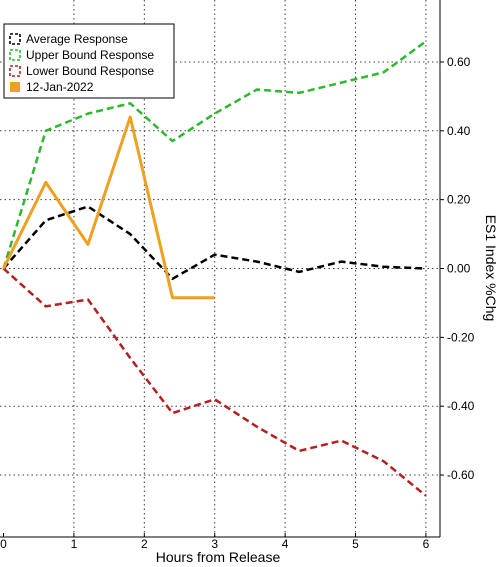  I want to click on x-axis-label: Hours from Release, so click(218, 557).